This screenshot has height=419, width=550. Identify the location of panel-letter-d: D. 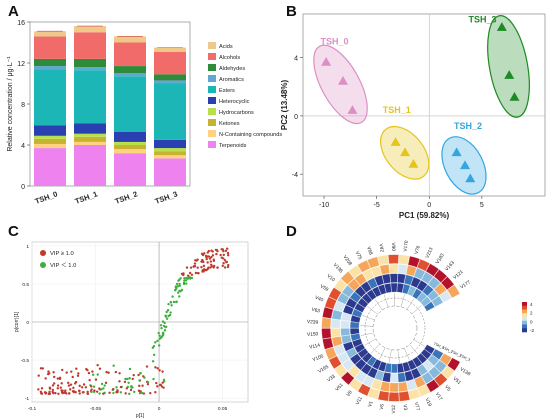
(291, 231).